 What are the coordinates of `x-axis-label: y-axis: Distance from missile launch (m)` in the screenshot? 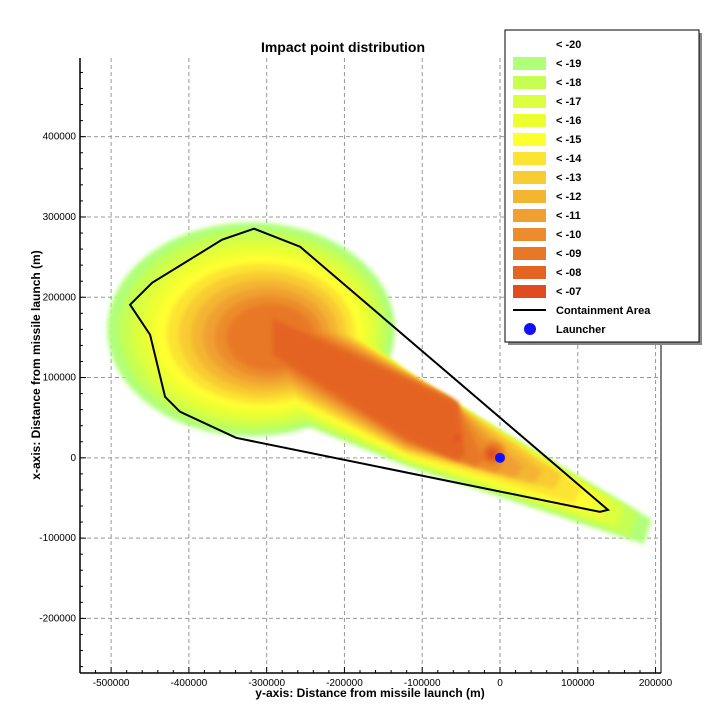 It's located at (369, 693).